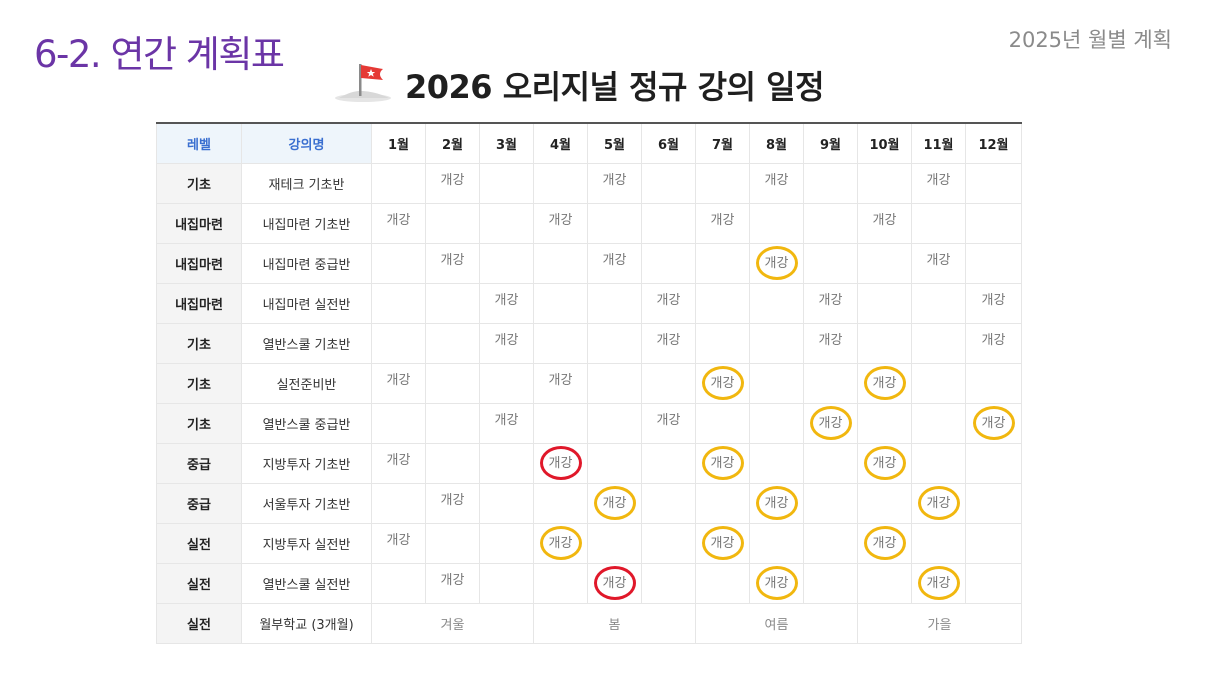 Image resolution: width=1216 pixels, height=684 pixels. I want to click on table-row: 중급 지방투자 기초반 개강 개강 개강 개강, so click(589, 463).